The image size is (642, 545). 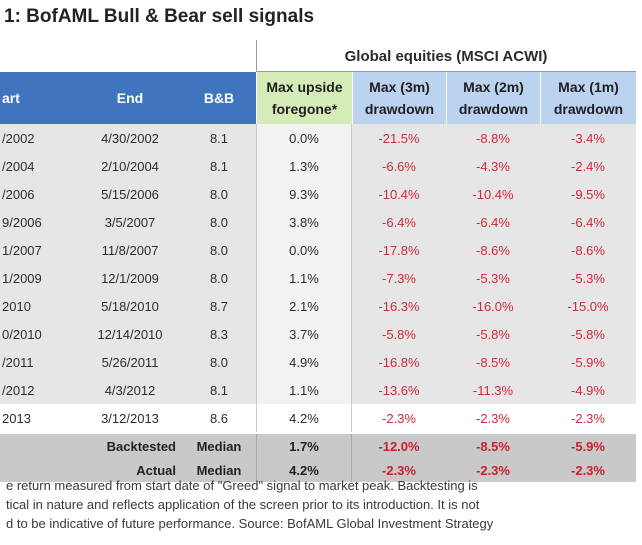 I want to click on cell-bb: 8.6, so click(x=219, y=418).